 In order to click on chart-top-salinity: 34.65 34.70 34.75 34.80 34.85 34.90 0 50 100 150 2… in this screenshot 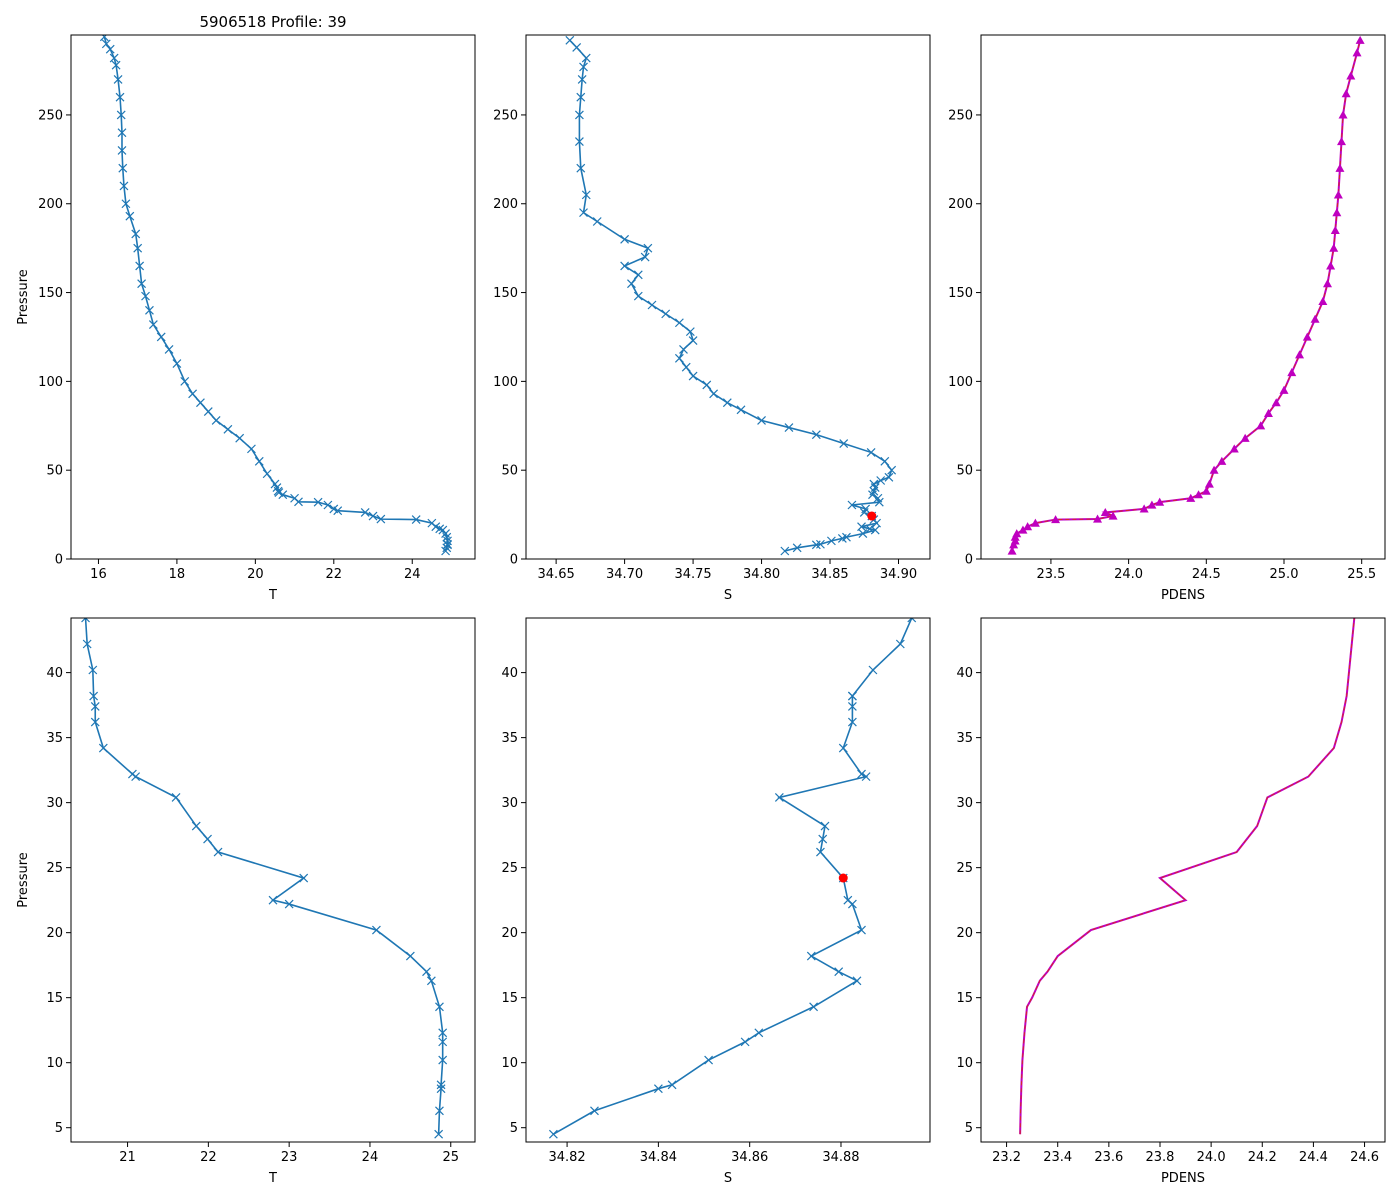, I will do `click(712, 318)`.